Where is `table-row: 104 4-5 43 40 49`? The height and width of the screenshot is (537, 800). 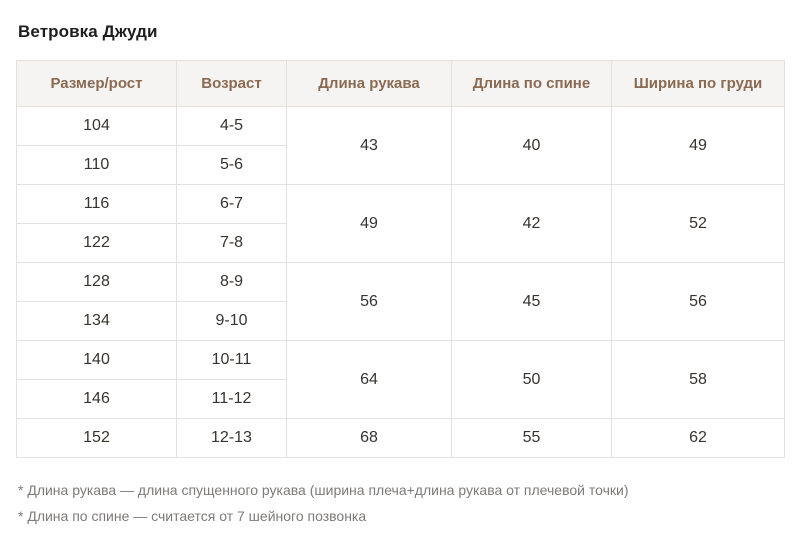 table-row: 104 4-5 43 40 49 is located at coordinates (400, 145).